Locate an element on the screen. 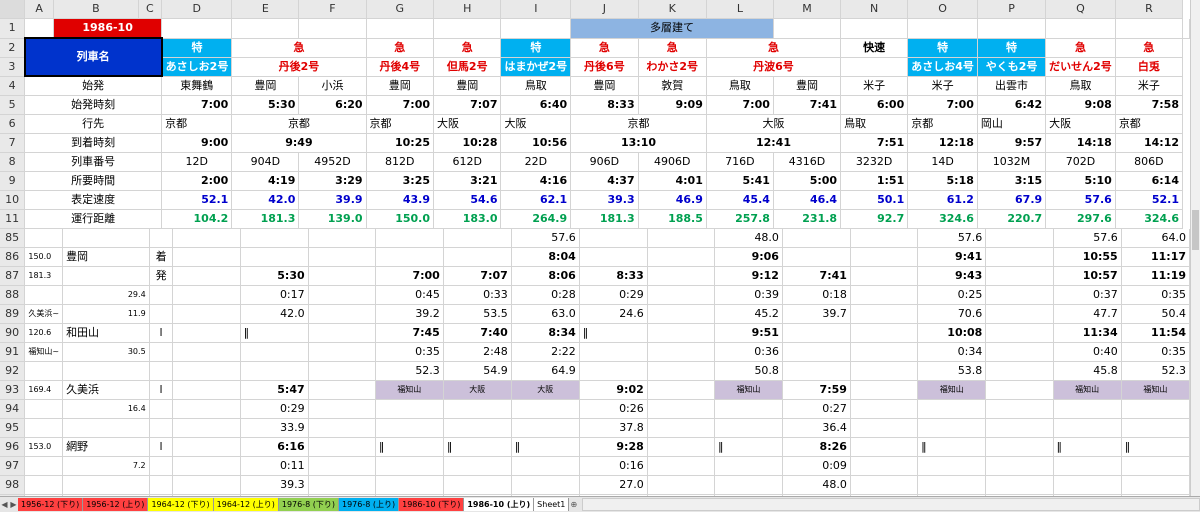 The width and height of the screenshot is (1200, 512). cell: 52.1 is located at coordinates (197, 200).